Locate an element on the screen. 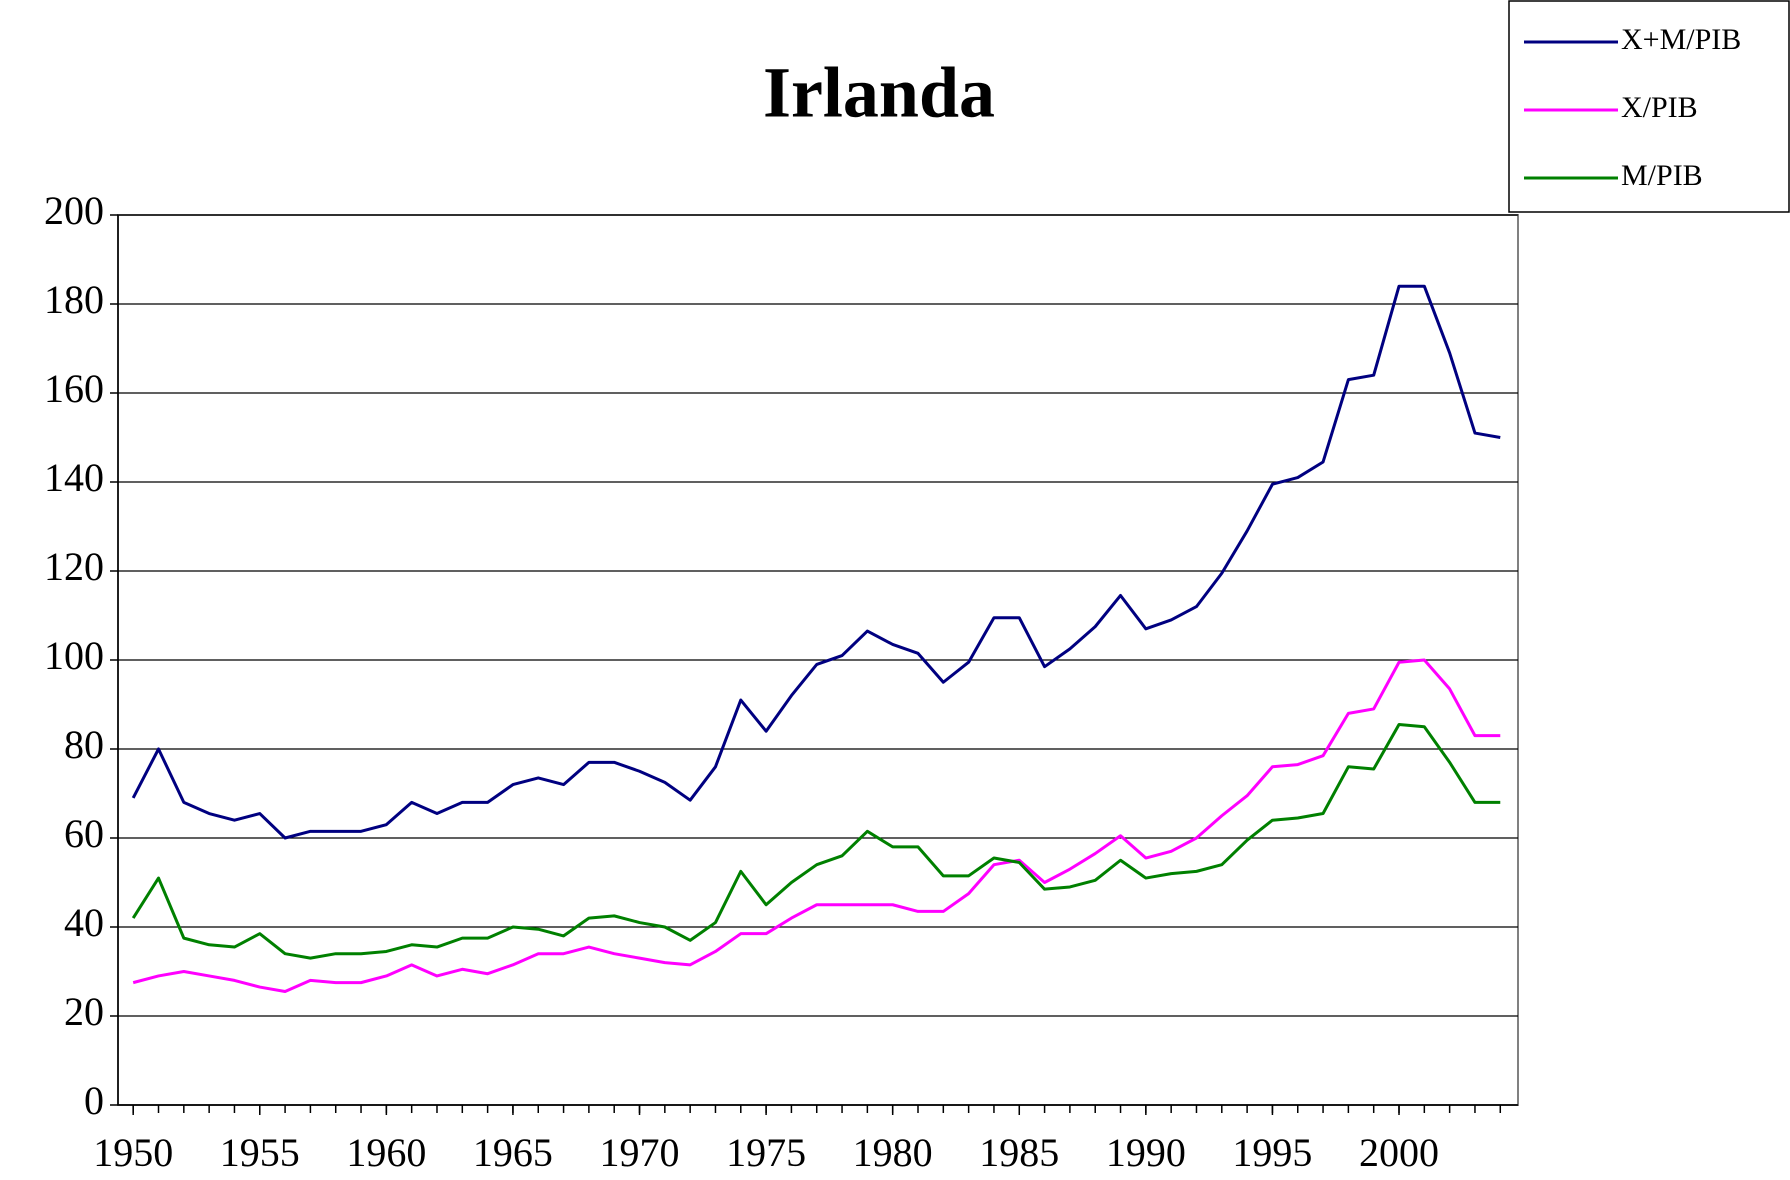  y-tick-label: 180 is located at coordinates (74, 299).